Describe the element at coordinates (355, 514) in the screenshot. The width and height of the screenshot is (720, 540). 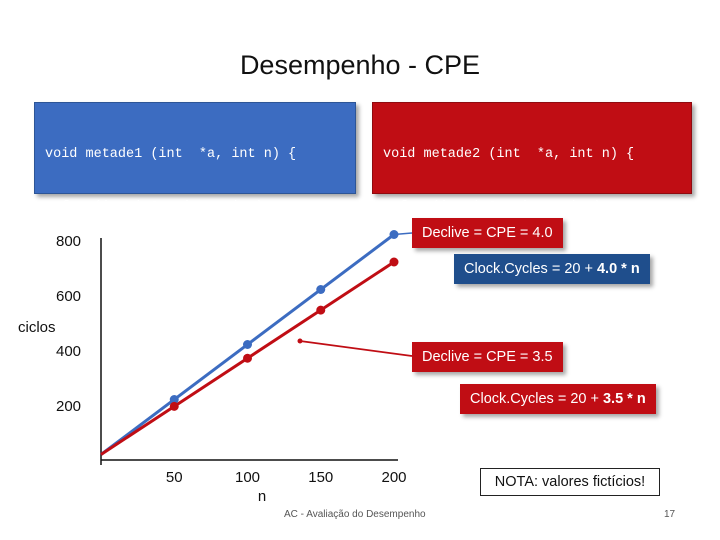
I see `footer-text: AC - Avaliação do Desempenho` at that location.